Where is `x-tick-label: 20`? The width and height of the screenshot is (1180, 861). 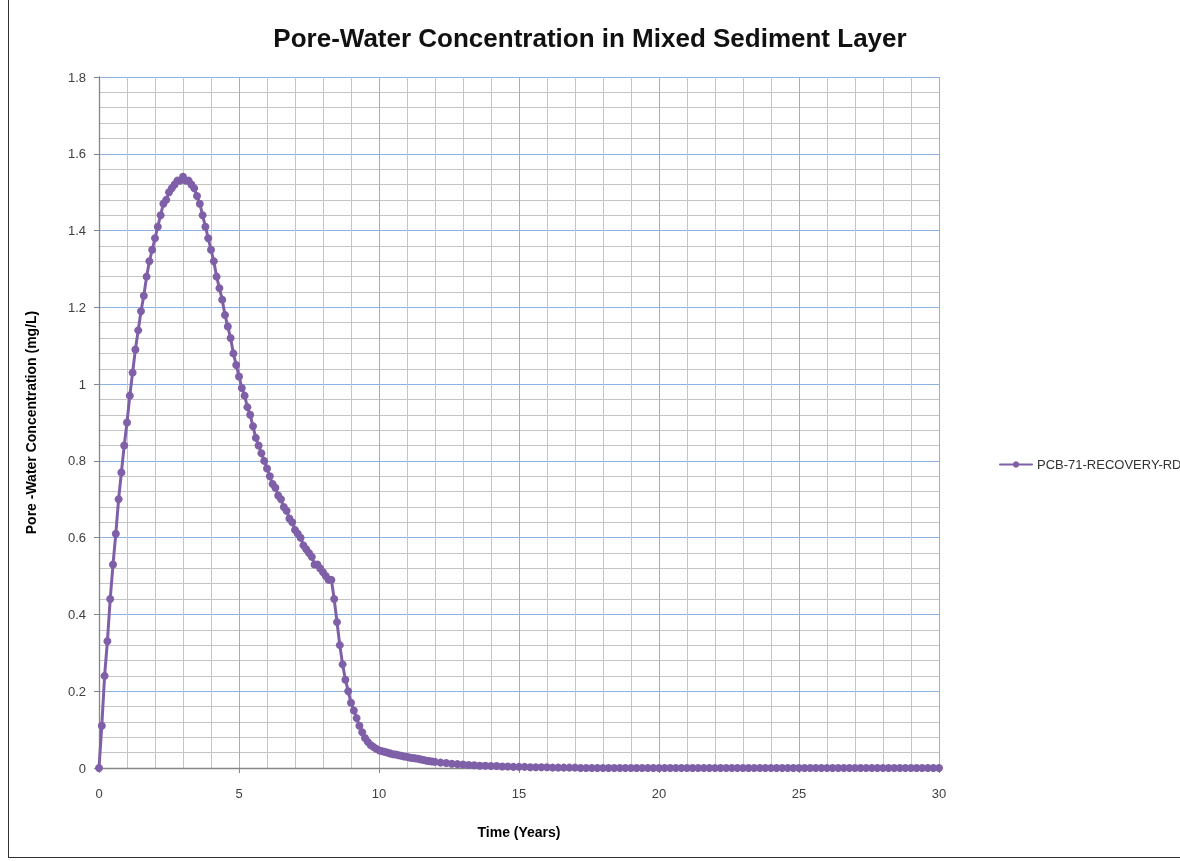
x-tick-label: 20 is located at coordinates (659, 793).